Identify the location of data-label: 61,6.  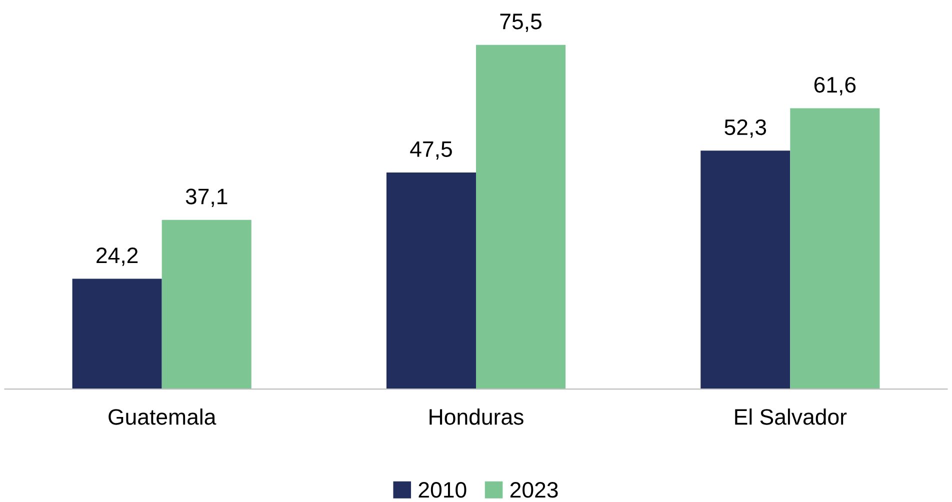
(835, 86).